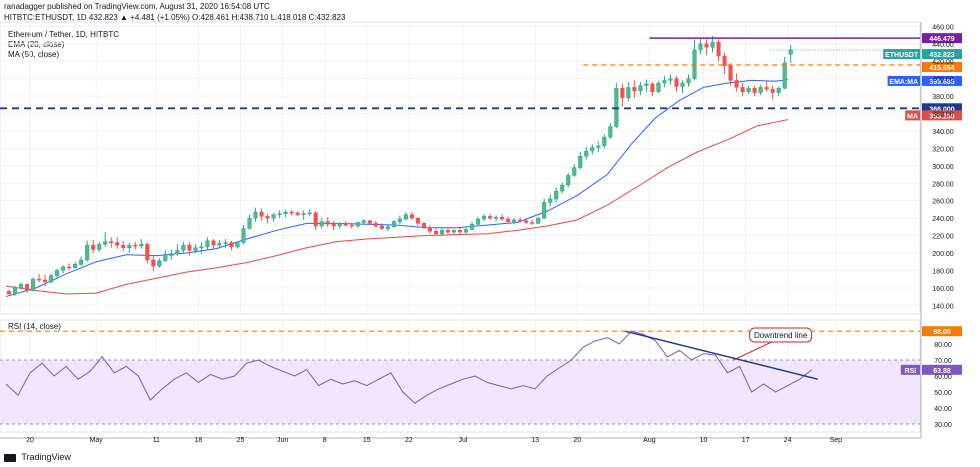 The height and width of the screenshot is (467, 980). What do you see at coordinates (941, 68) in the screenshot?
I see `level-value-tag: 415.654` at bounding box center [941, 68].